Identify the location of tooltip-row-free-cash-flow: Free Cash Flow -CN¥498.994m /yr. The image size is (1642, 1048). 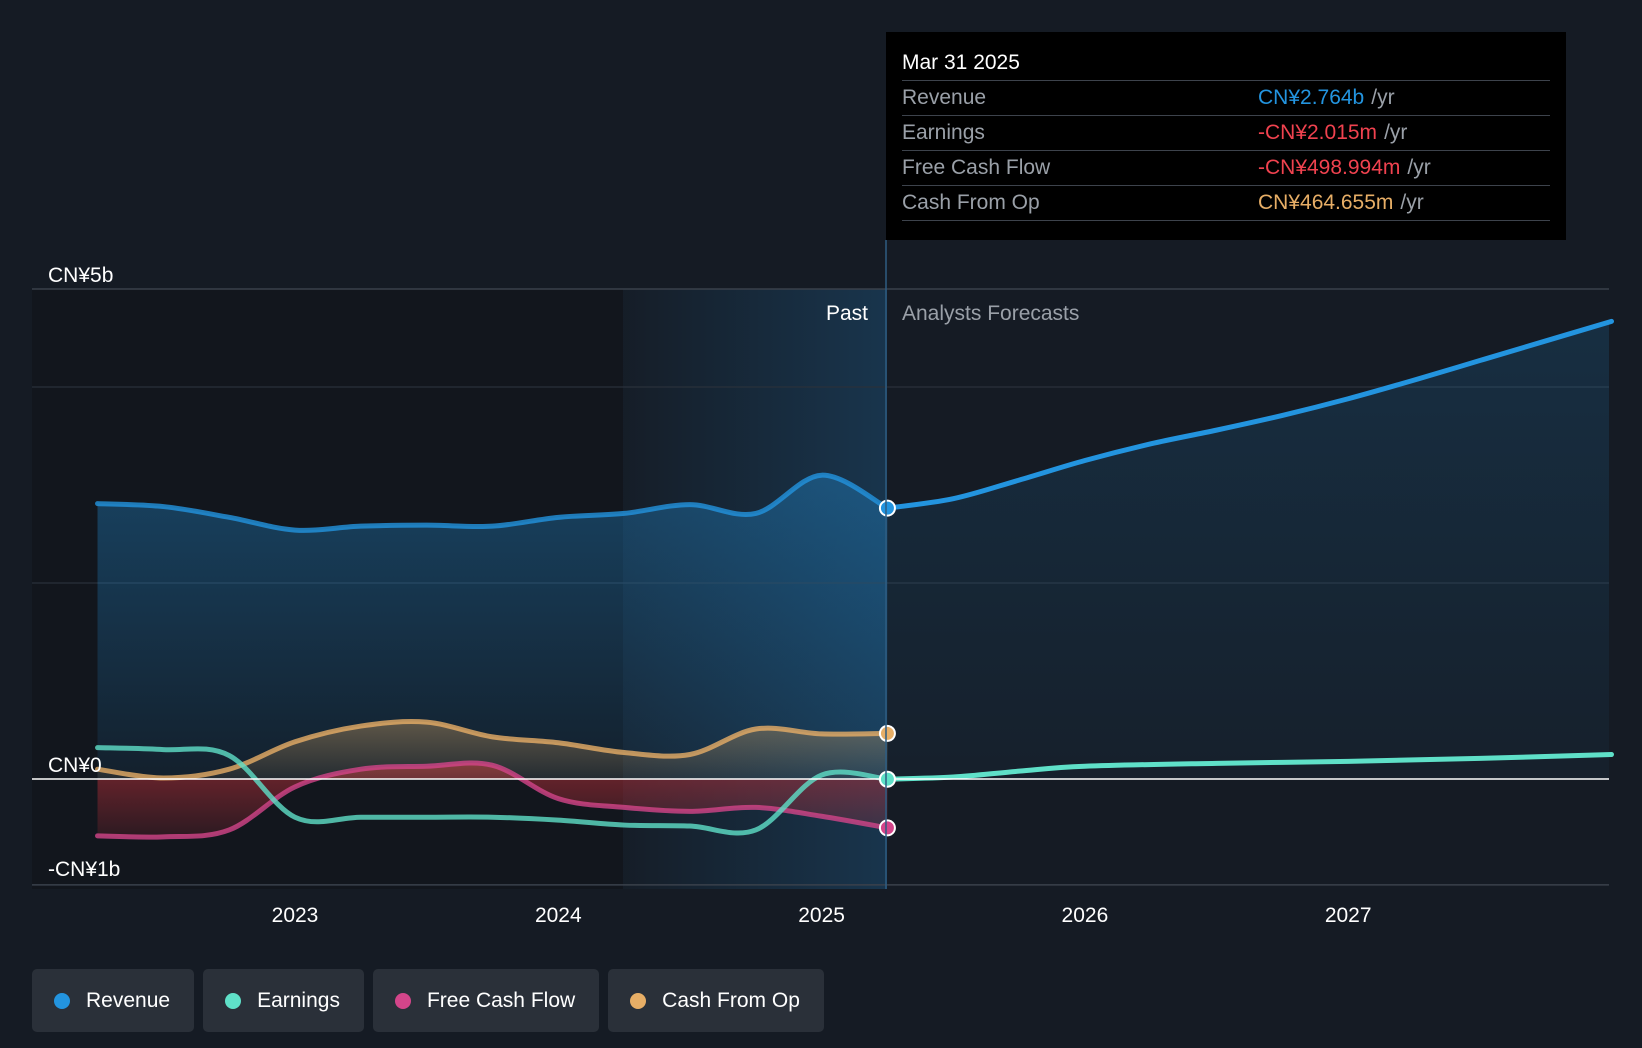
(1226, 167).